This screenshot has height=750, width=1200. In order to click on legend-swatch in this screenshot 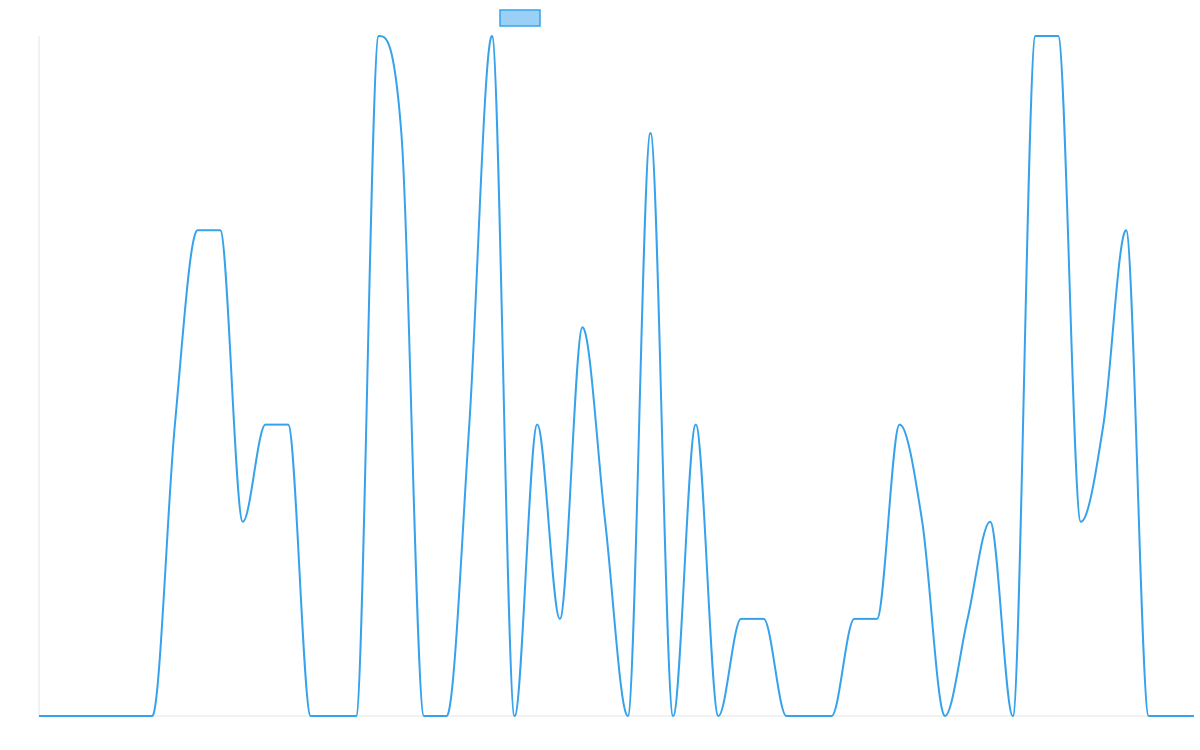, I will do `click(520, 18)`.